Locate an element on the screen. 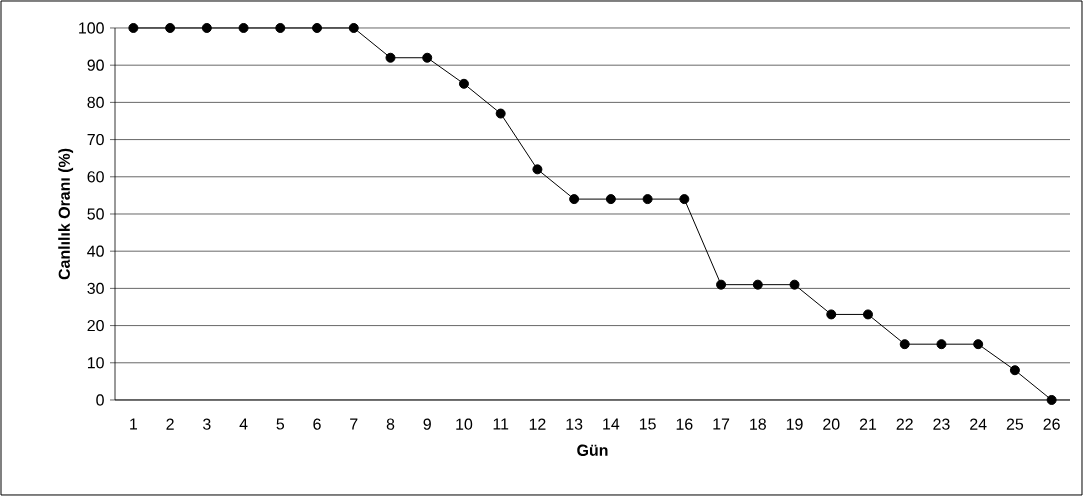 The height and width of the screenshot is (496, 1083). x-tick-label: 9 is located at coordinates (427, 424).